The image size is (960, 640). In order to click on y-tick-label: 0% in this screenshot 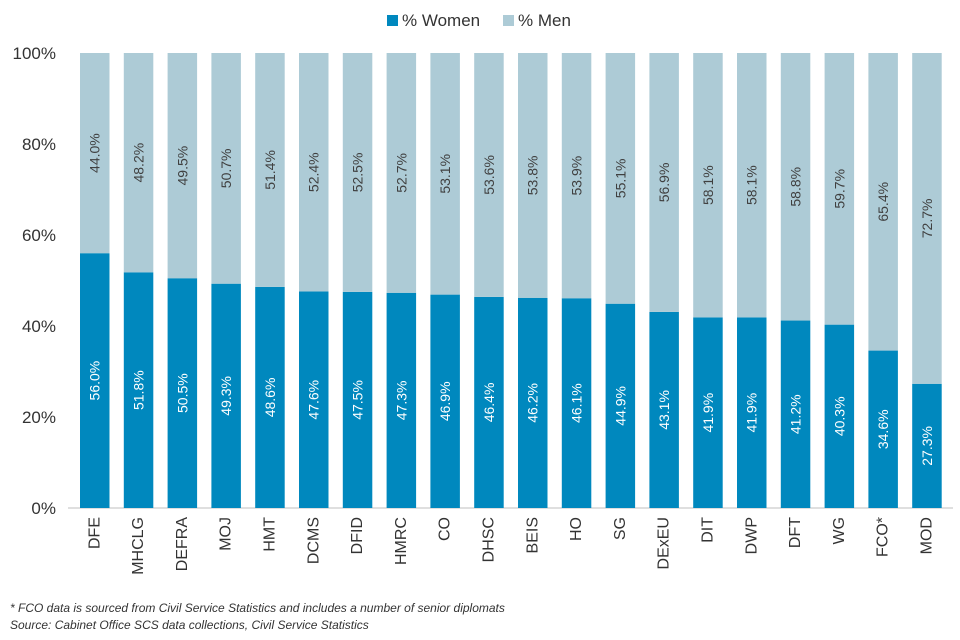, I will do `click(43, 508)`.